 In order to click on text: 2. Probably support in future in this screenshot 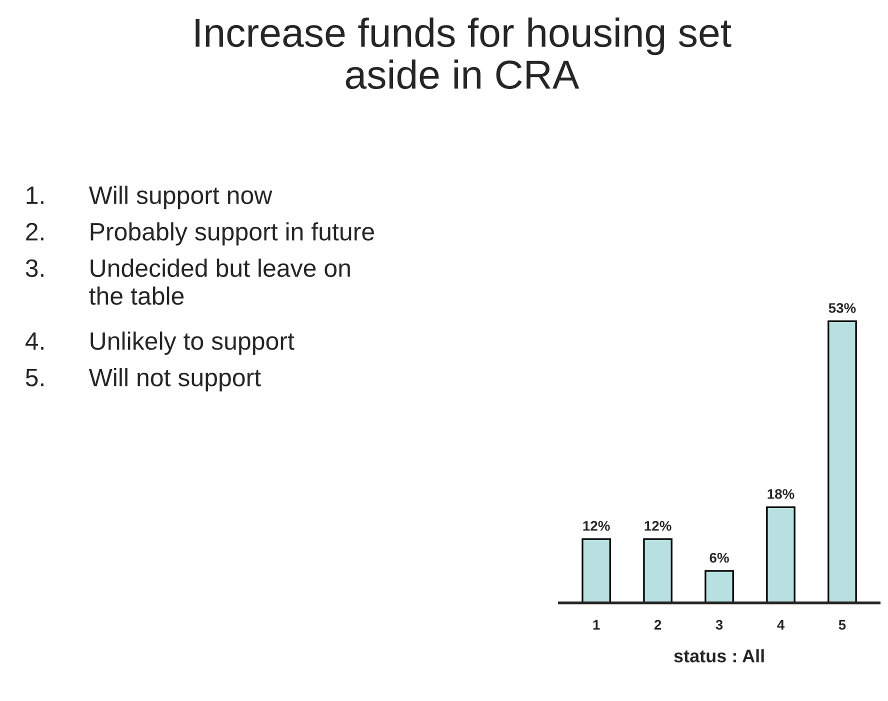, I will do `click(200, 234)`.